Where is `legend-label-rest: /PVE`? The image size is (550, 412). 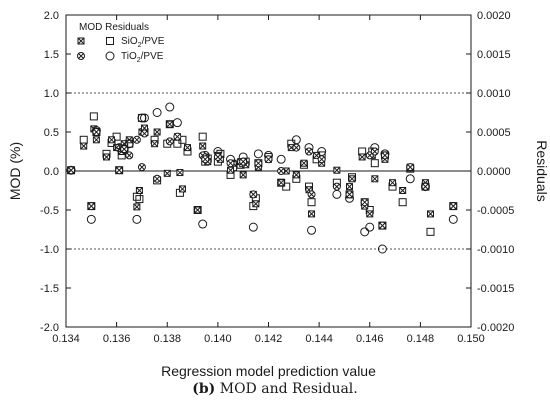
legend-label-rest: /PVE is located at coordinates (152, 56).